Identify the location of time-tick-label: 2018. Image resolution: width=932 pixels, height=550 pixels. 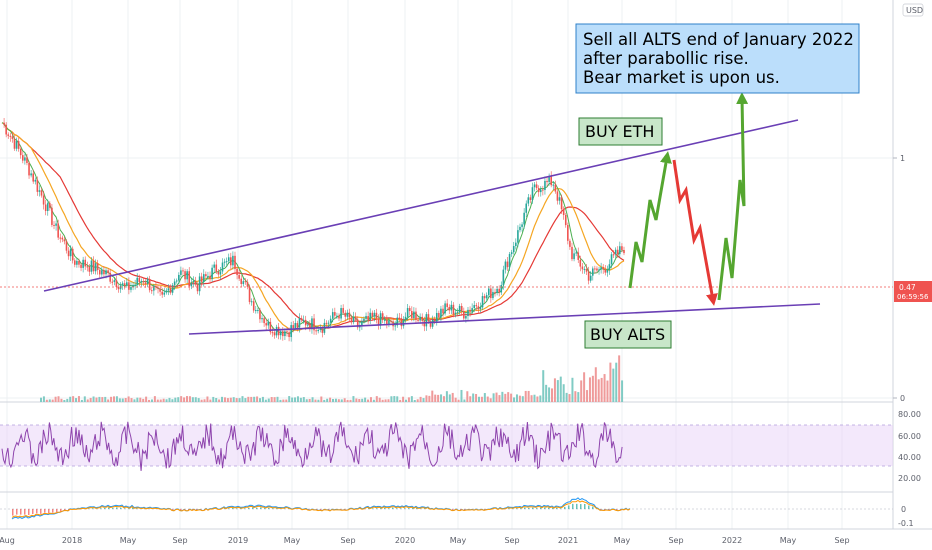
(72, 540).